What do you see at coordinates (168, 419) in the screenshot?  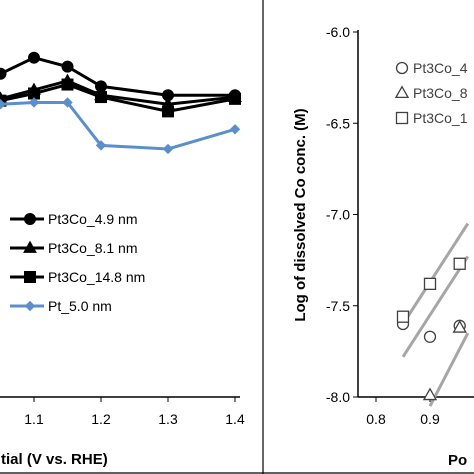 I see `left-x-tick-label: 1.3` at bounding box center [168, 419].